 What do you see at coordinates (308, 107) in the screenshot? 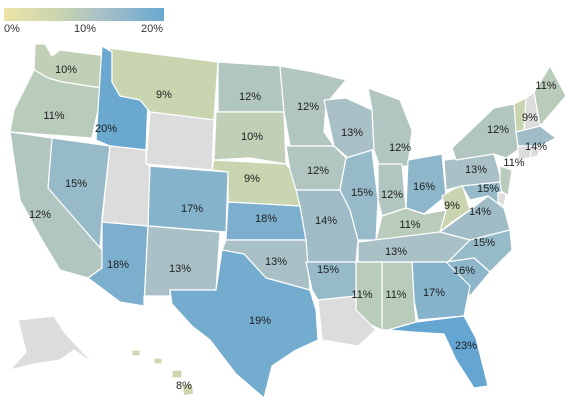
I see `state-label-mn: 12%` at bounding box center [308, 107].